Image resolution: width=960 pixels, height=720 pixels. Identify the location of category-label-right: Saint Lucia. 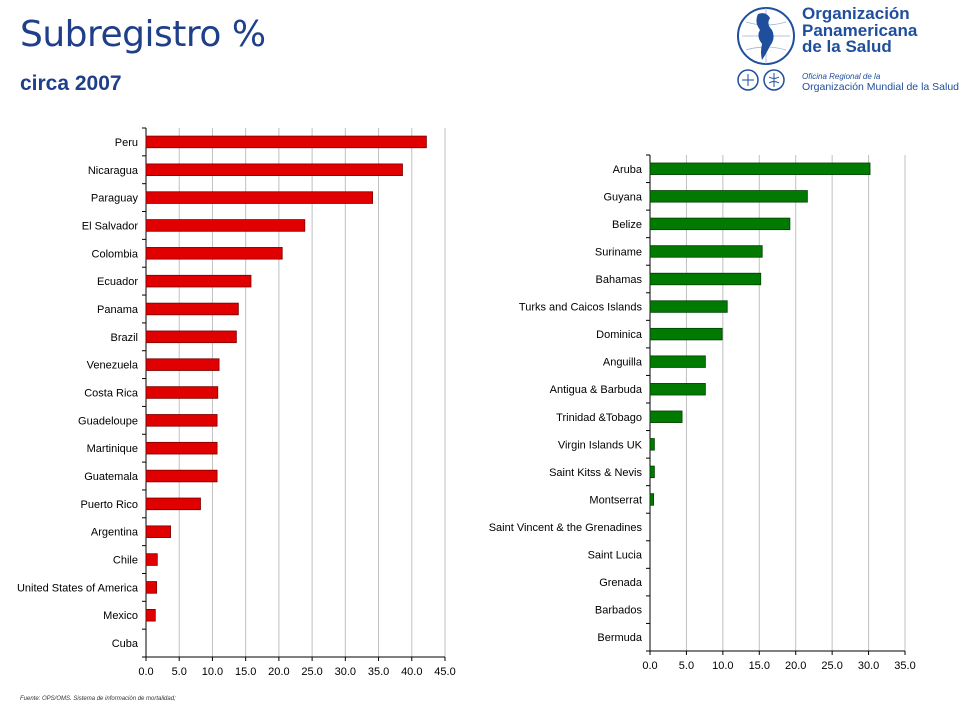
(615, 556).